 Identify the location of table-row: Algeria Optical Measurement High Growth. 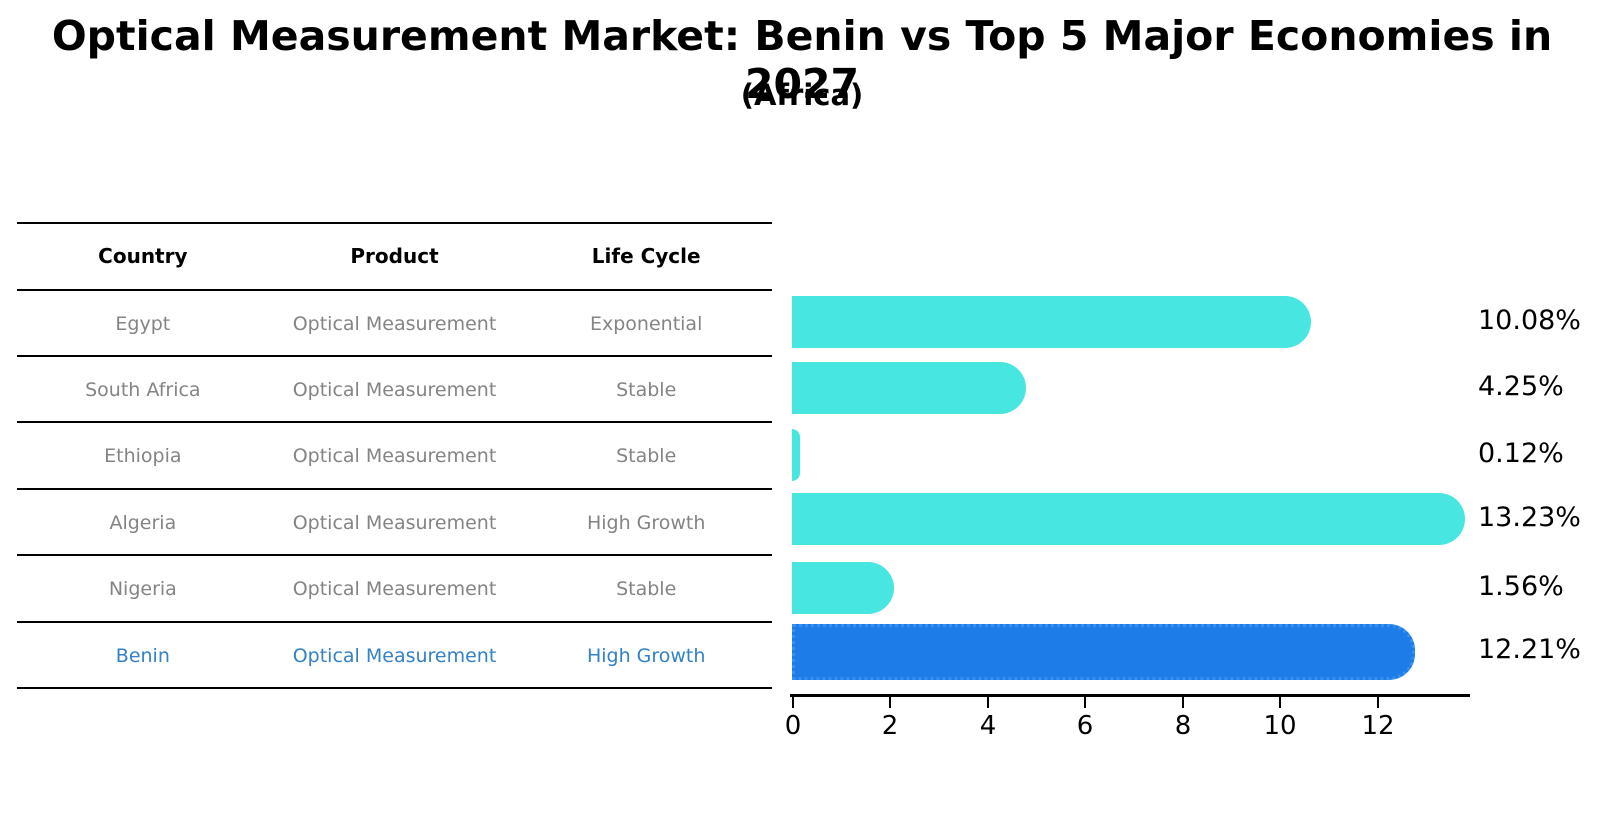
(394, 522).